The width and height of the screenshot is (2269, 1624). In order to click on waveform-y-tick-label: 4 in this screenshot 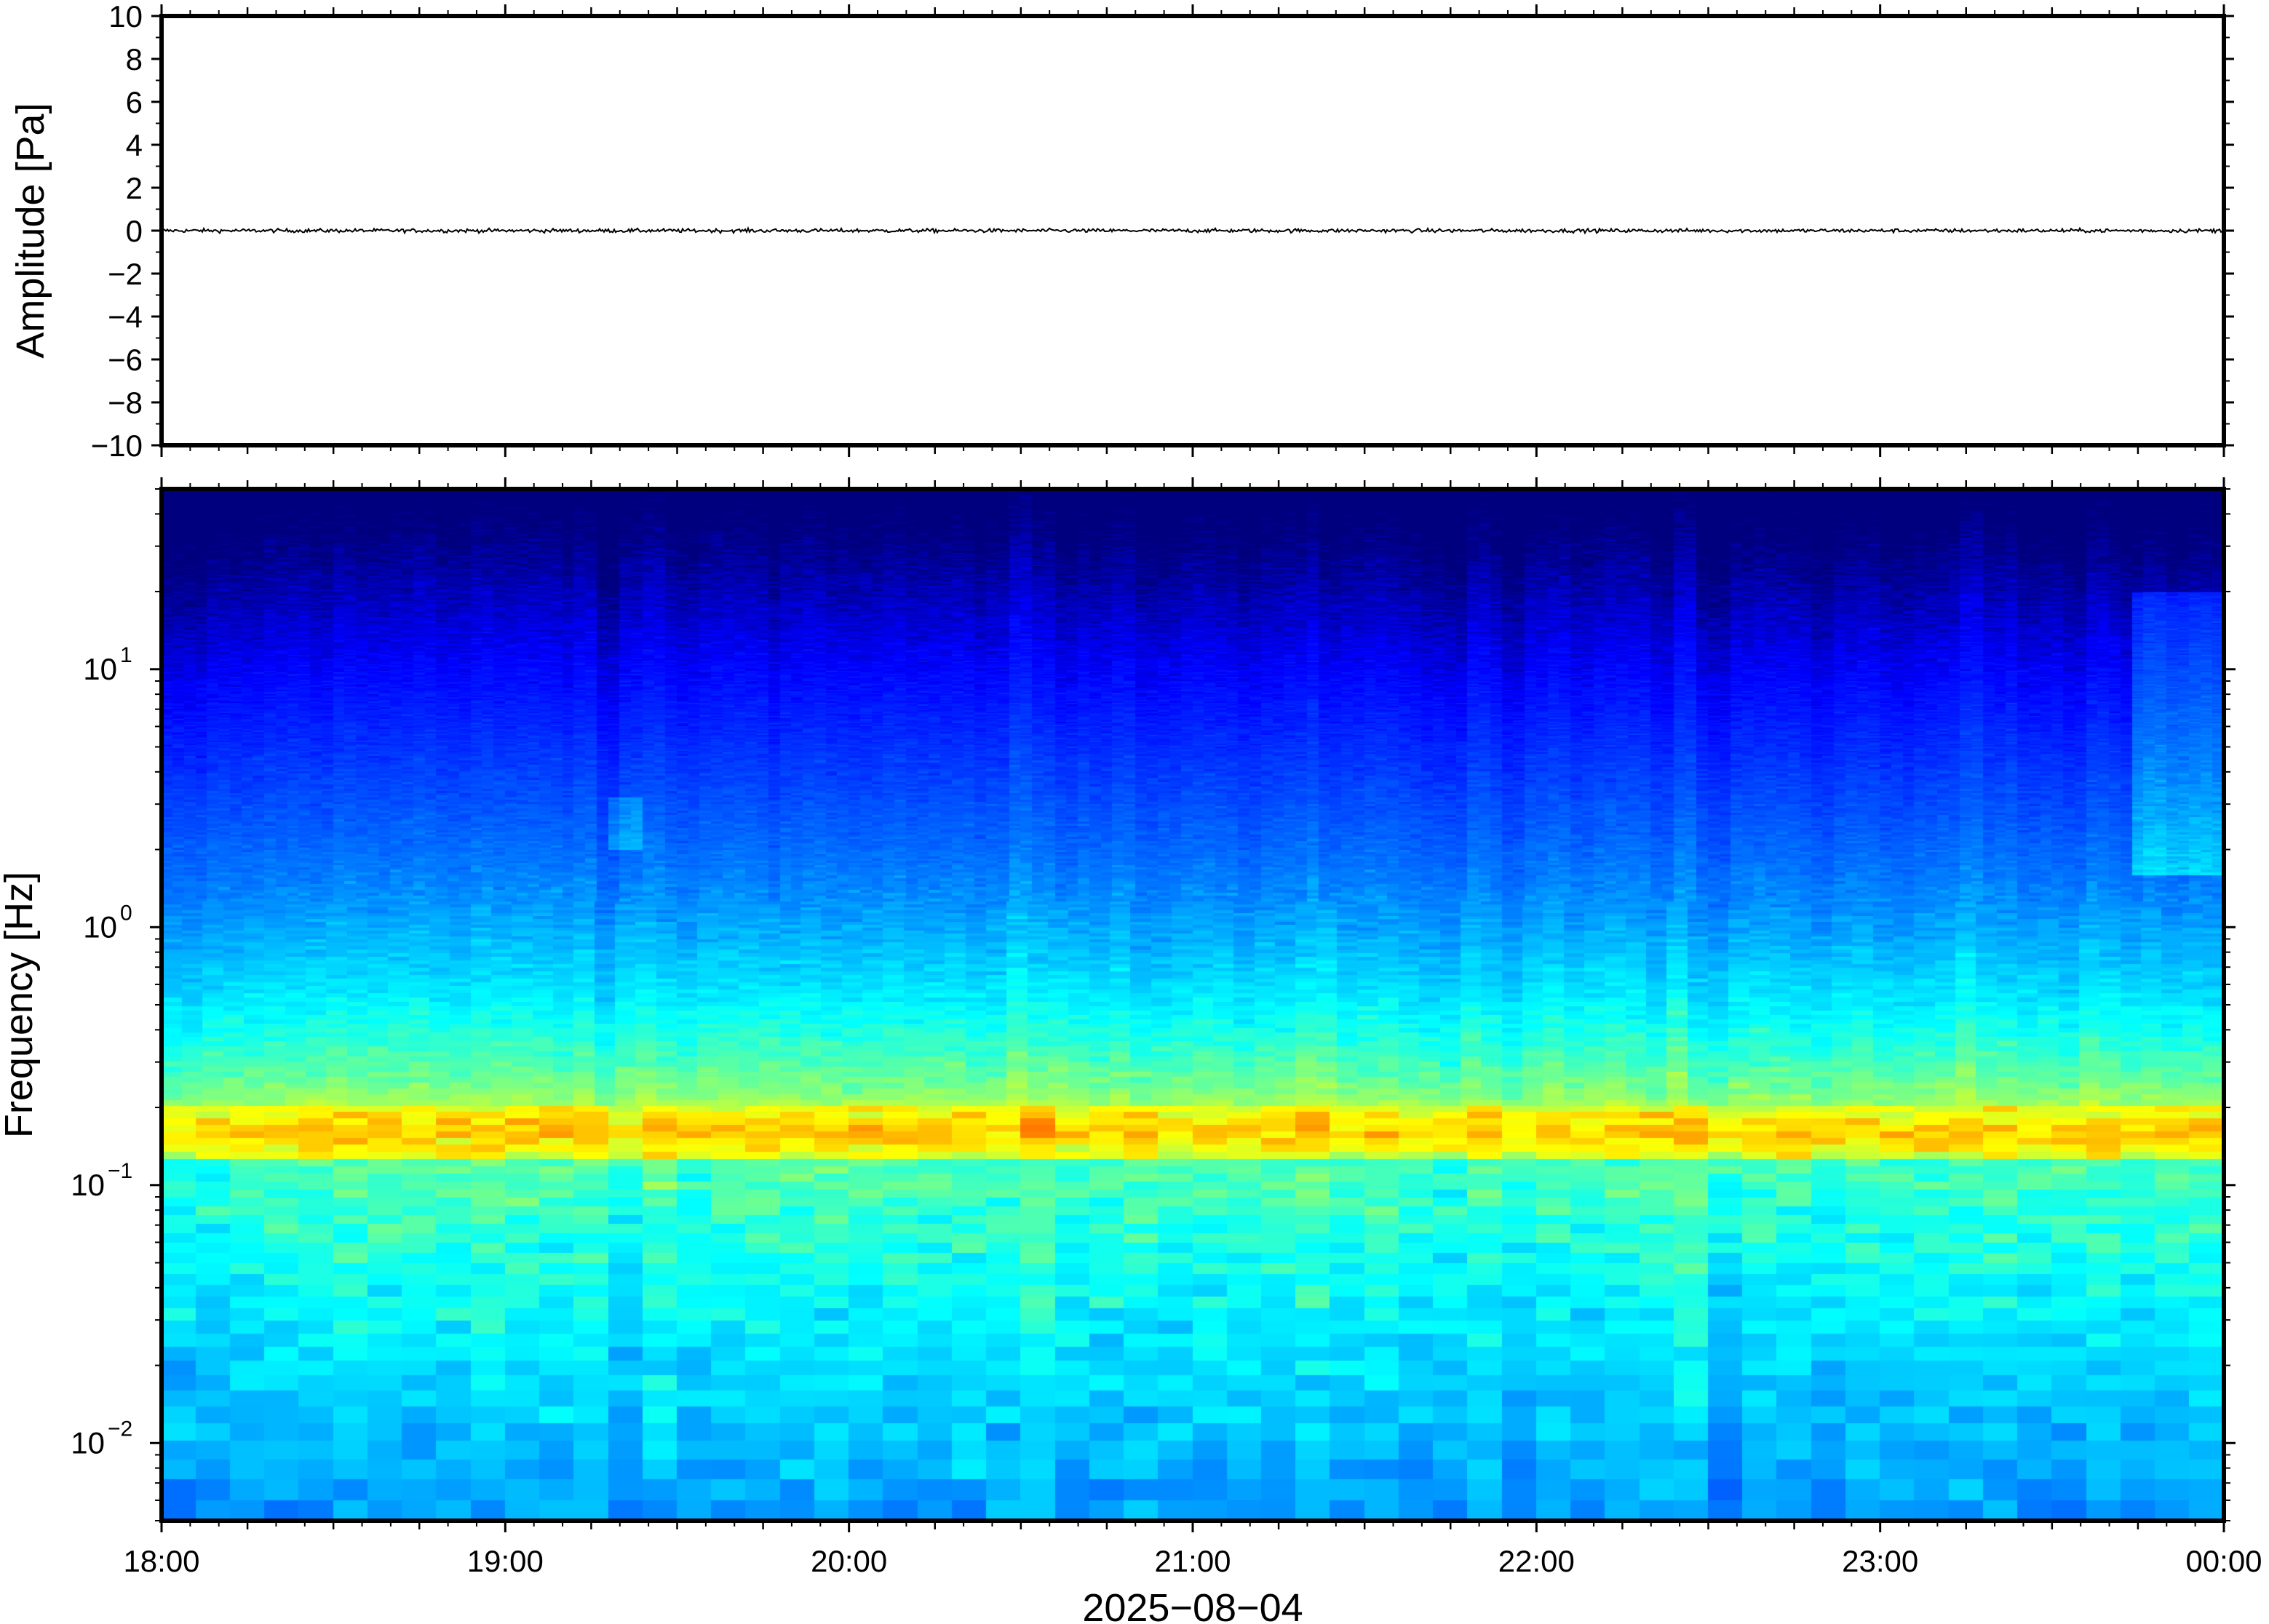, I will do `click(134, 145)`.